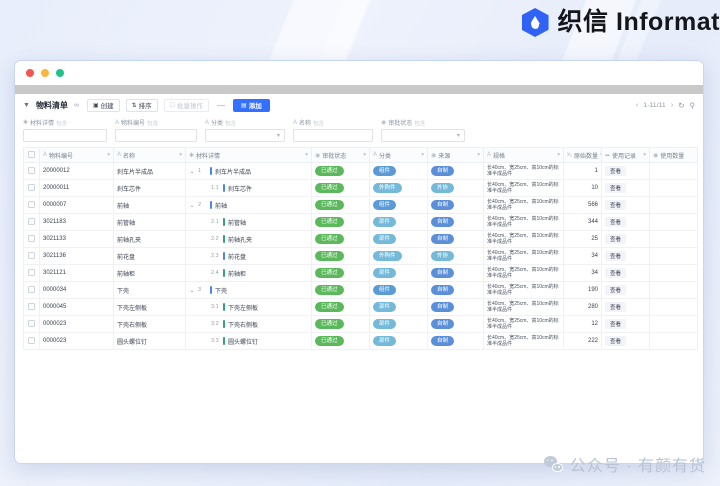 Image resolution: width=720 pixels, height=486 pixels. What do you see at coordinates (340, 155) in the screenshot?
I see `column-header-status: ◉ 审批状态 ▾` at bounding box center [340, 155].